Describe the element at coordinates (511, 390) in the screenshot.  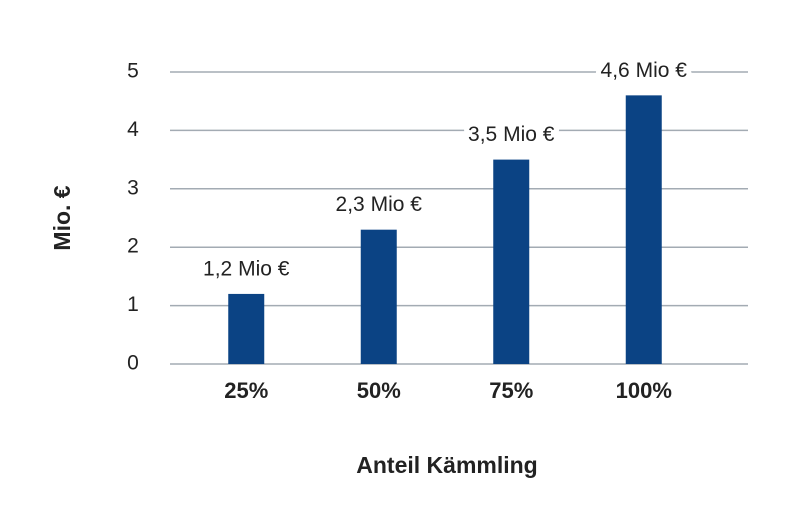
I see `x-tick-label: 75%` at that location.